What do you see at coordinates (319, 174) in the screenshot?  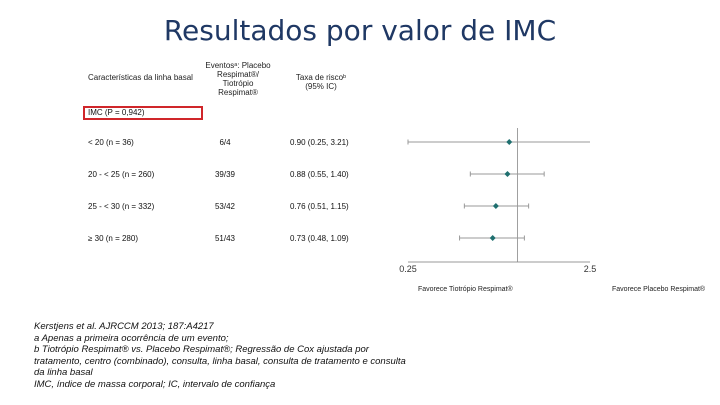 I see `row-rate: 0.88 (0.55, 1.40)` at bounding box center [319, 174].